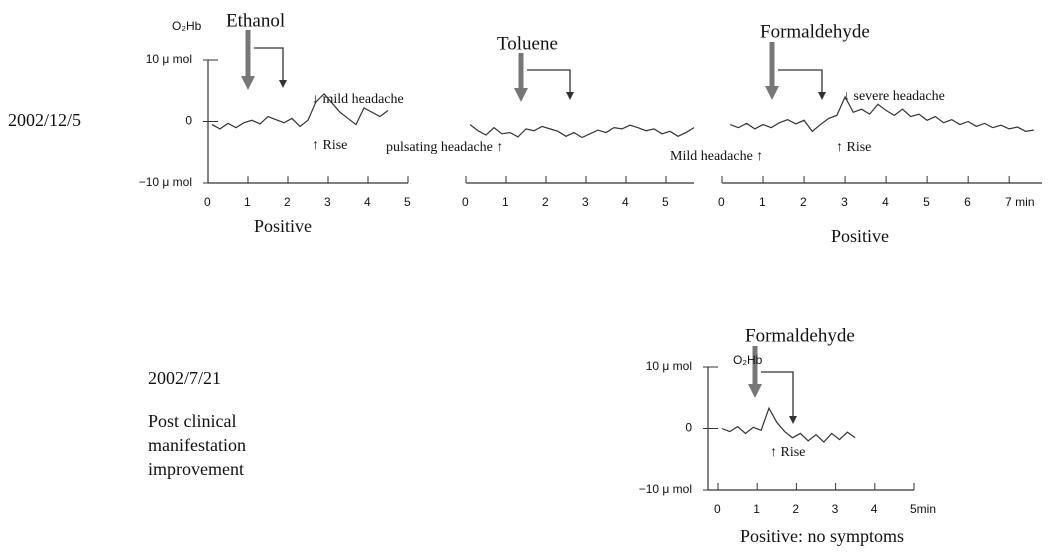 This screenshot has height=554, width=1048. I want to click on x-tick-label: 6, so click(967, 202).